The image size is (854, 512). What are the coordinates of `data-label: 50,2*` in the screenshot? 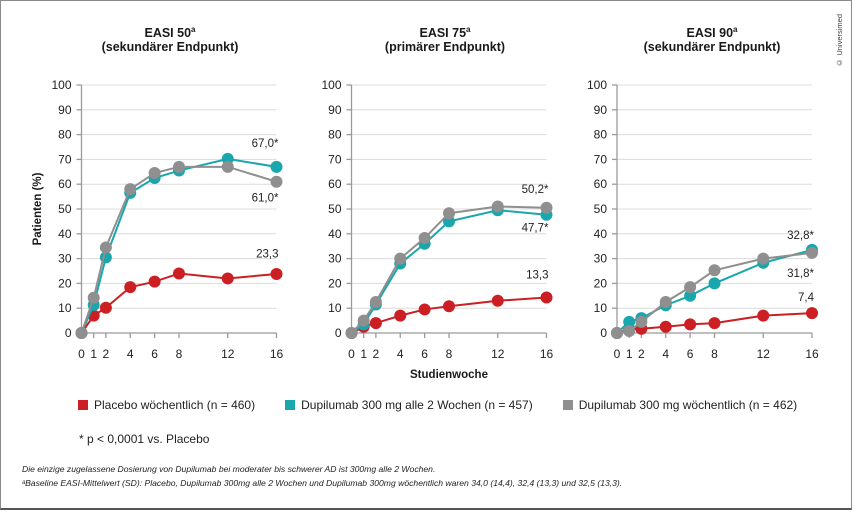 It's located at (535, 190).